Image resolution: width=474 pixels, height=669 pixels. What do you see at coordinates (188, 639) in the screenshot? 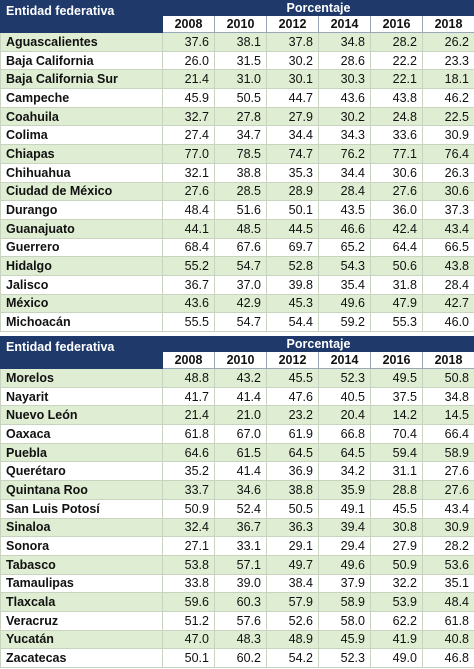
I see `percentage-cell: 47.0` at bounding box center [188, 639].